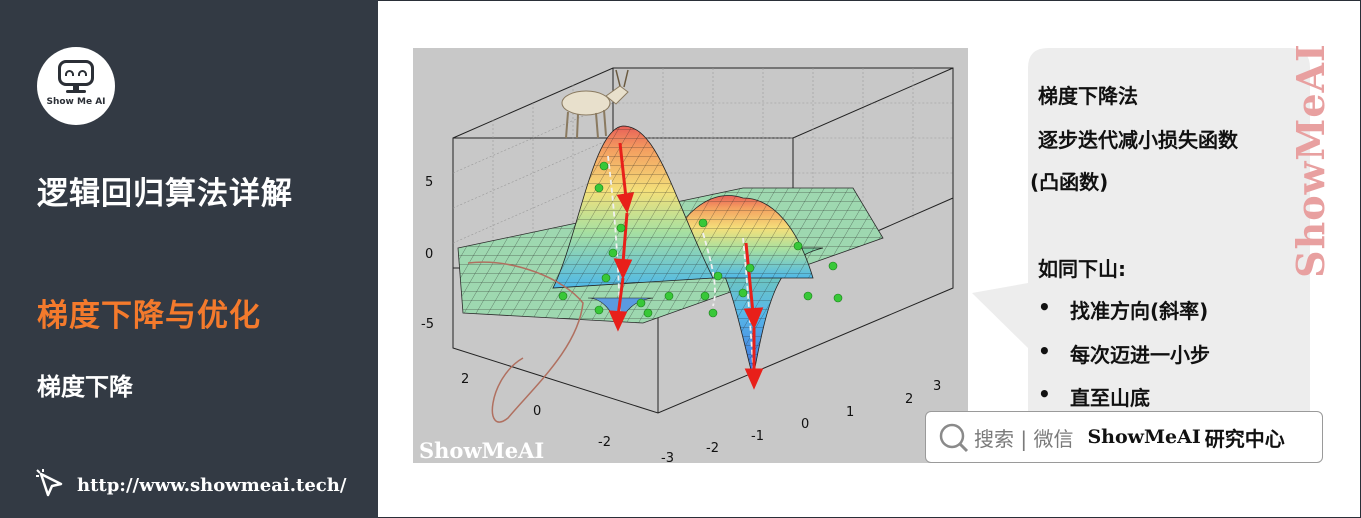 This screenshot has height=518, width=1361. What do you see at coordinates (1140, 355) in the screenshot?
I see `bullet-item: 每次迈进一小步` at bounding box center [1140, 355].